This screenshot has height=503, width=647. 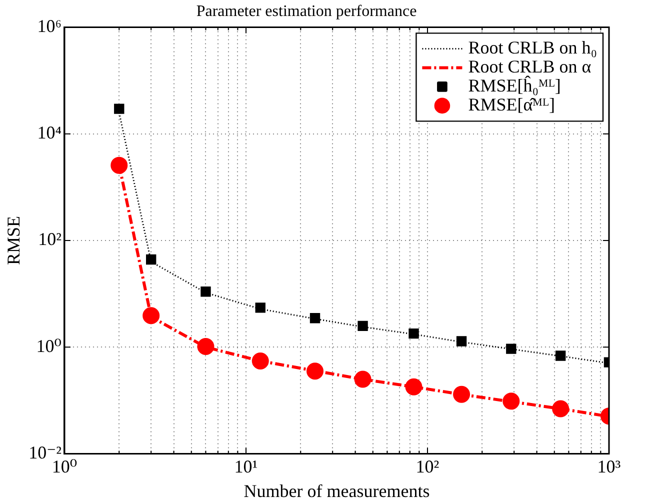 What do you see at coordinates (49, 132) in the screenshot?
I see `y-tick-label: 10⁴` at bounding box center [49, 132].